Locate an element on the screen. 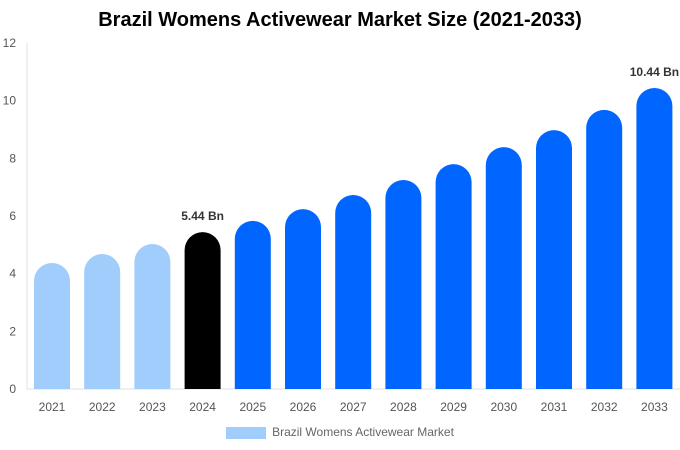 This screenshot has height=450, width=680. bar-2026 is located at coordinates (303, 299).